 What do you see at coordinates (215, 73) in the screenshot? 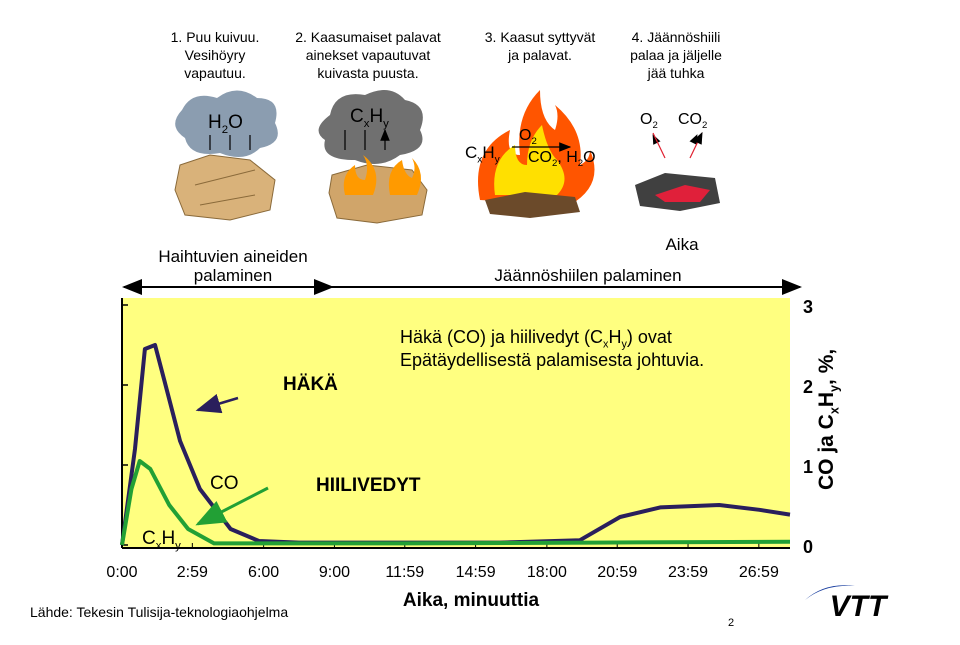
I see `stage-text: vapautuu.` at bounding box center [215, 73].